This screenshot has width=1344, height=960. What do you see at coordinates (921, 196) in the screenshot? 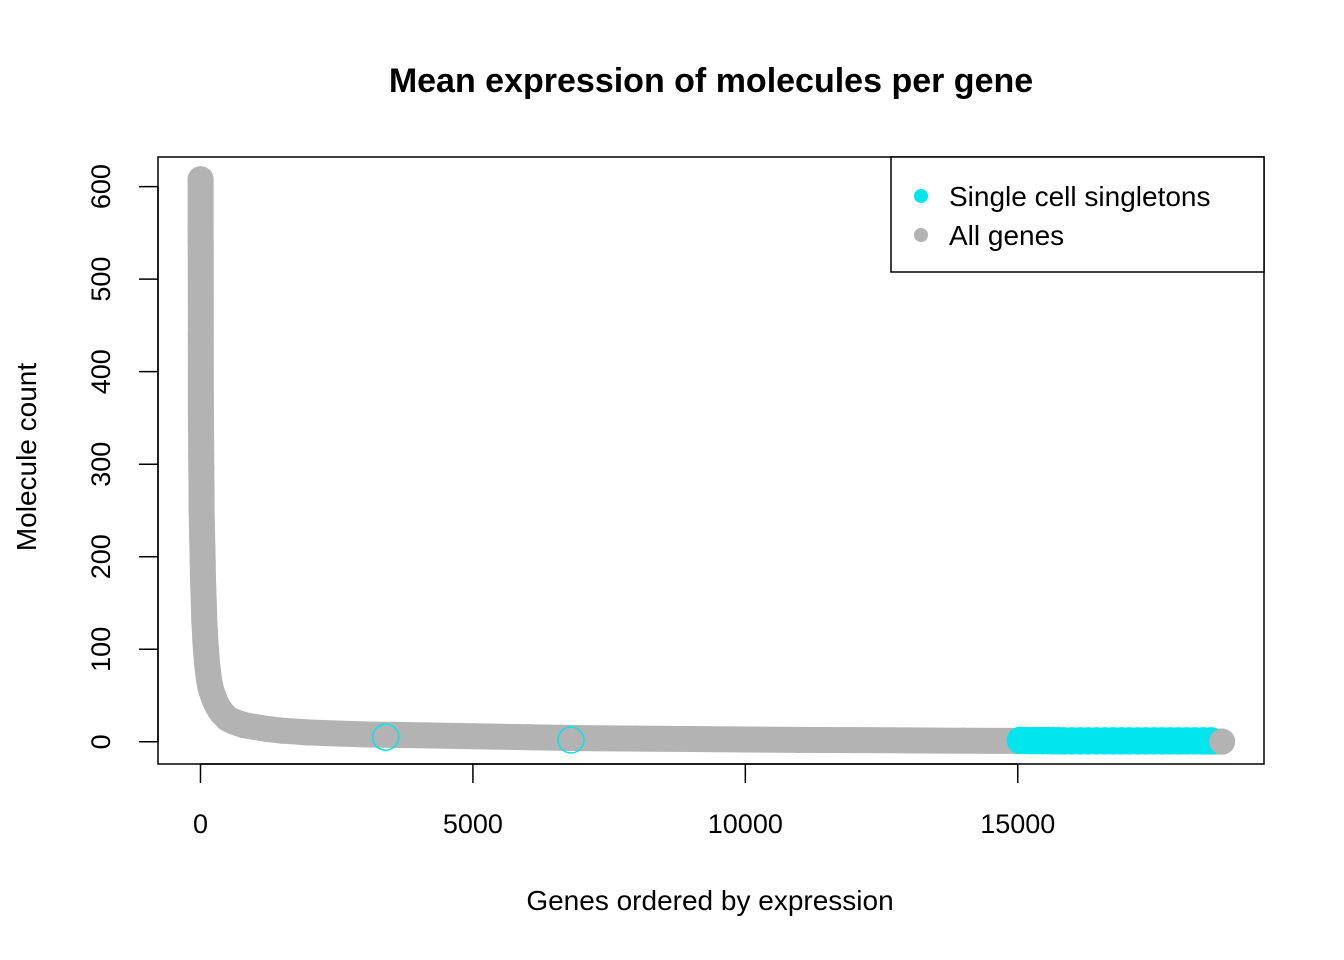
I see `legend-swatch-single-cell-singletons` at bounding box center [921, 196].